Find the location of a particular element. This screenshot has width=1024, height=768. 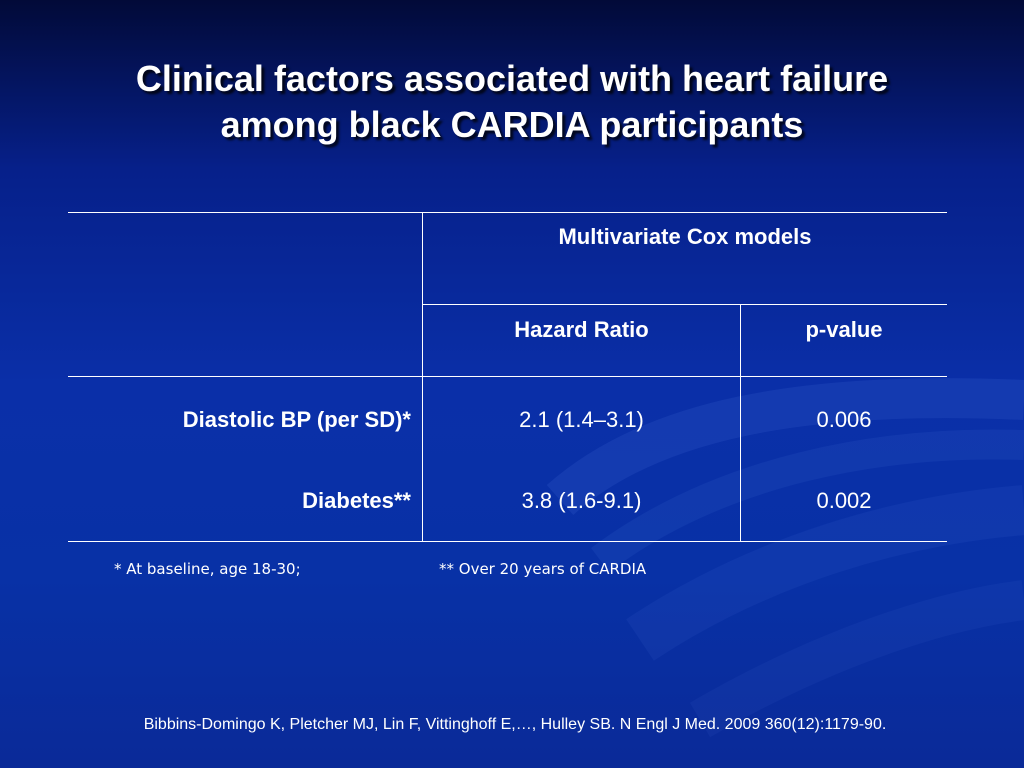

group-header-multivariate: Multivariate Cox models is located at coordinates (685, 236).